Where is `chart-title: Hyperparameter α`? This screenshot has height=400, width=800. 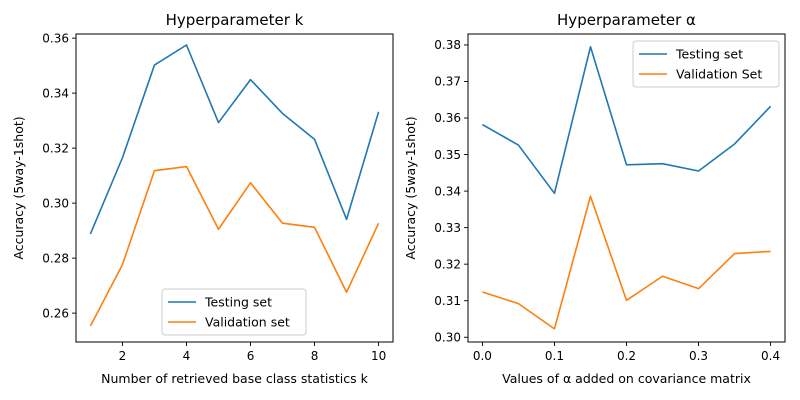 chart-title: Hyperparameter α is located at coordinates (626, 20).